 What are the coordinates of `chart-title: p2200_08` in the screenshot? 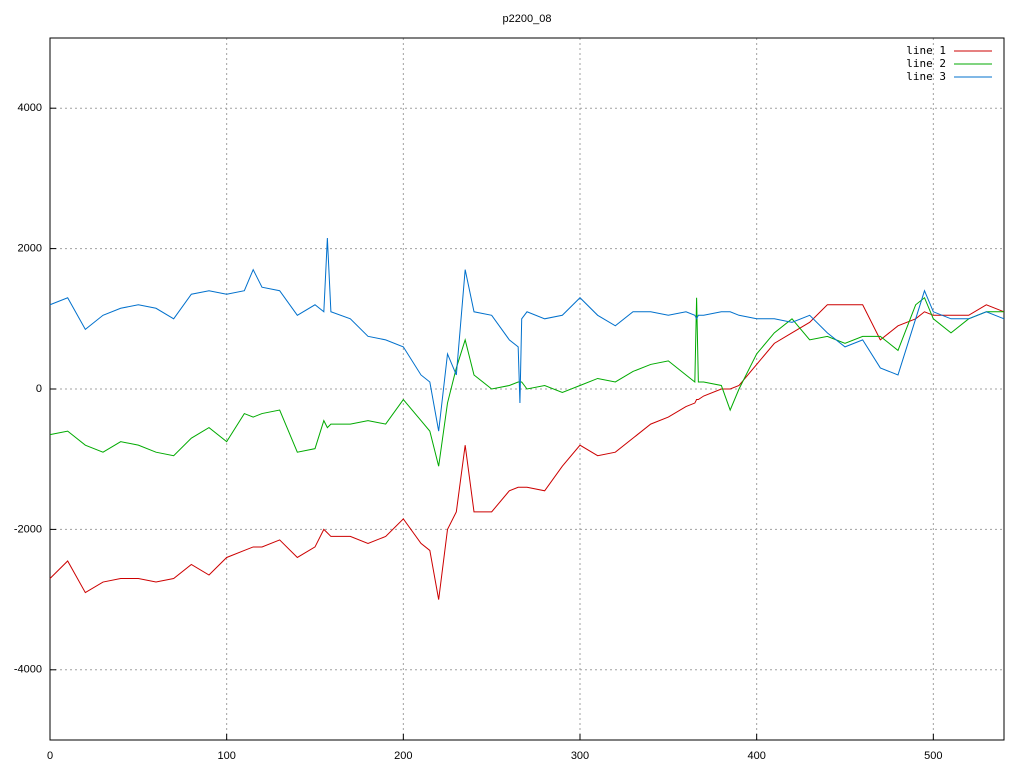 It's located at (527, 19).